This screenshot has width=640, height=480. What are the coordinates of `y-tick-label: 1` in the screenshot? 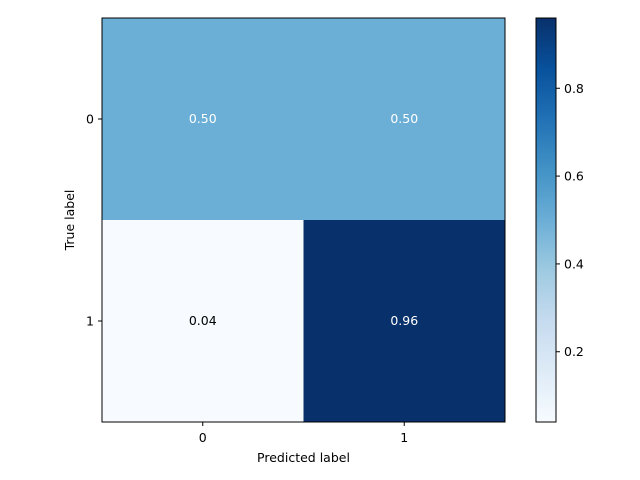 It's located at (90, 321).